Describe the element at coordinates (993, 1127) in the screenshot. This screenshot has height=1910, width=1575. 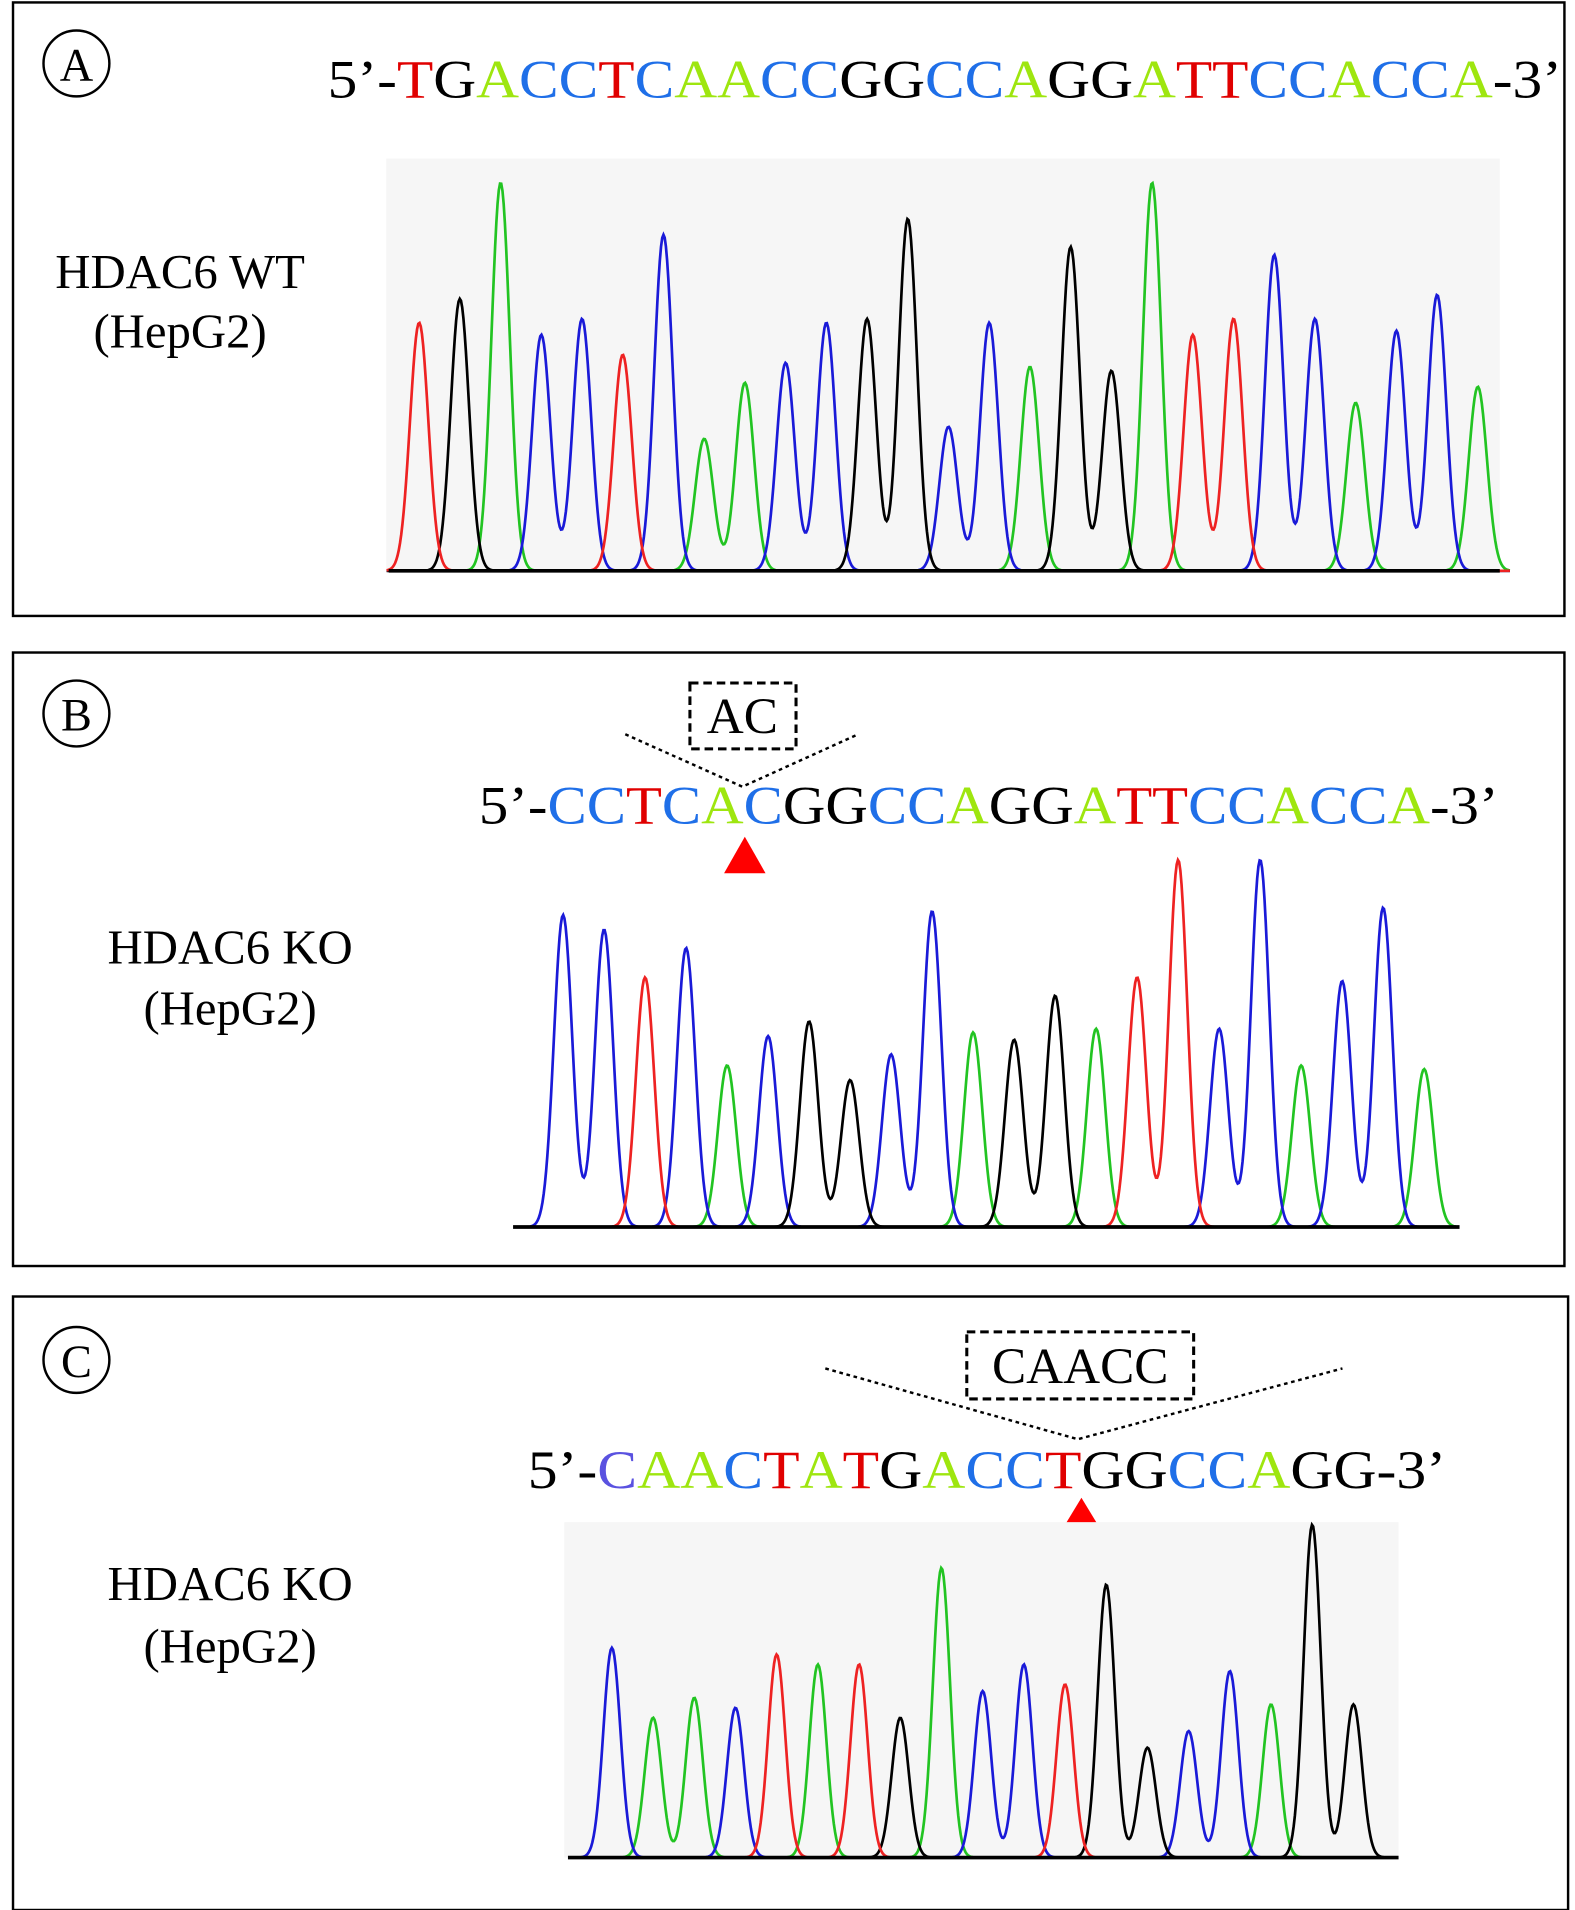
I see `trace-A` at that location.